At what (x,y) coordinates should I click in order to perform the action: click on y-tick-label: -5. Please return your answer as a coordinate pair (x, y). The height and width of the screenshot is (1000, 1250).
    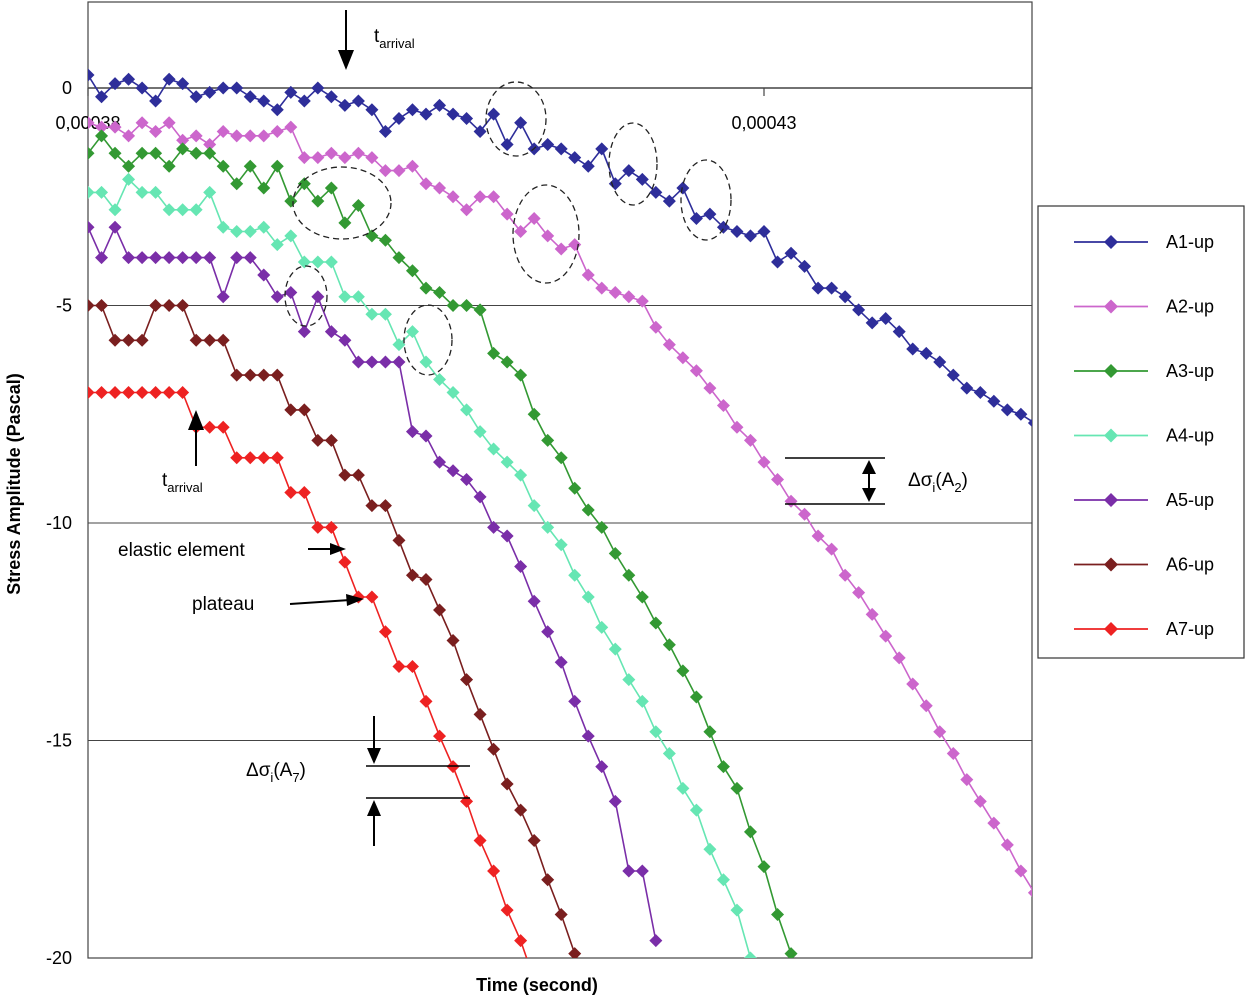
    Looking at the image, I should click on (64, 306).